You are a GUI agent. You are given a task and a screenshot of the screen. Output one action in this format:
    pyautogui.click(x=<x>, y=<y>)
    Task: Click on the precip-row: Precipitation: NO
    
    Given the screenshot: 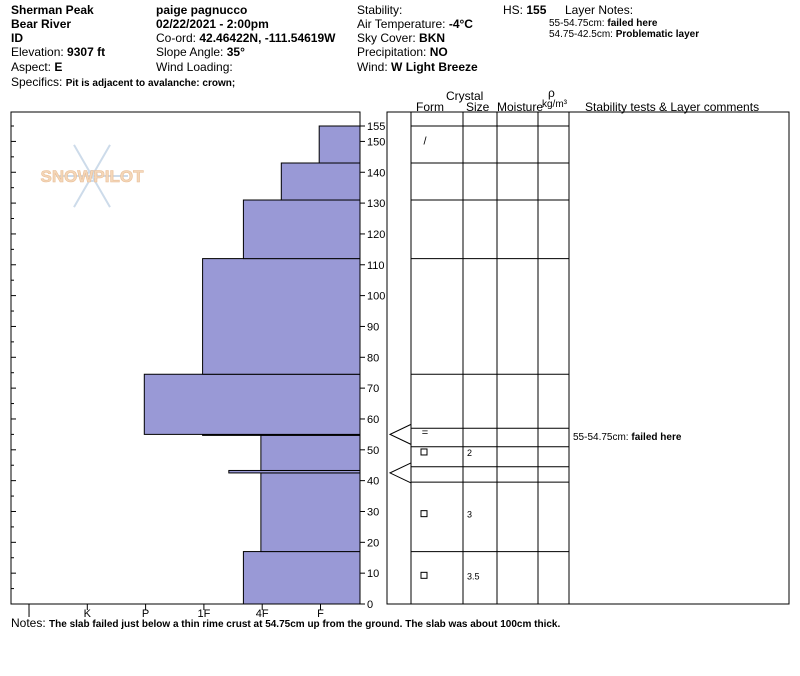 What is the action you would take?
    pyautogui.click(x=402, y=52)
    